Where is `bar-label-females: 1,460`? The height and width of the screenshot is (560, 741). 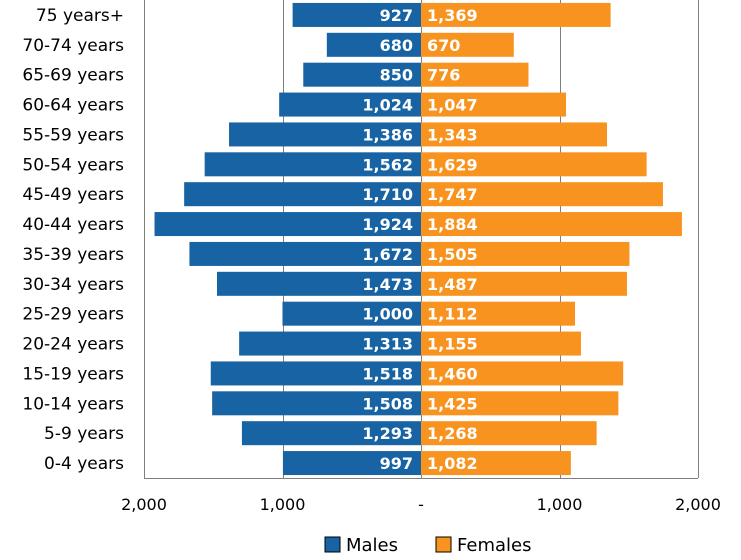
bar-label-females: 1,460 is located at coordinates (452, 373).